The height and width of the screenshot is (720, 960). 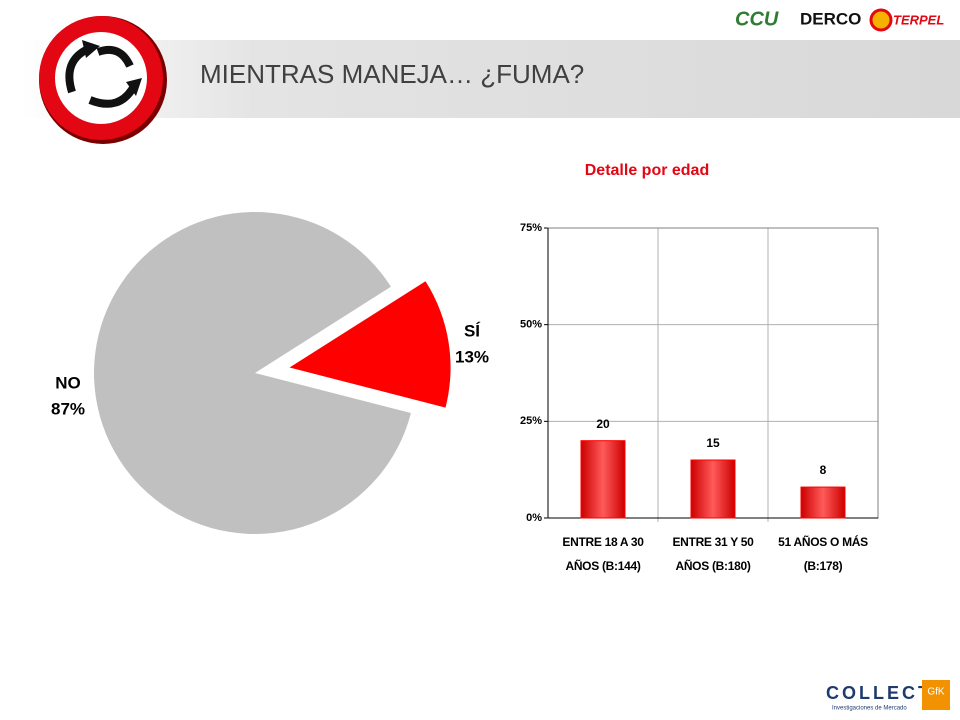 I want to click on y-tick-label: 75%, so click(x=531, y=228).